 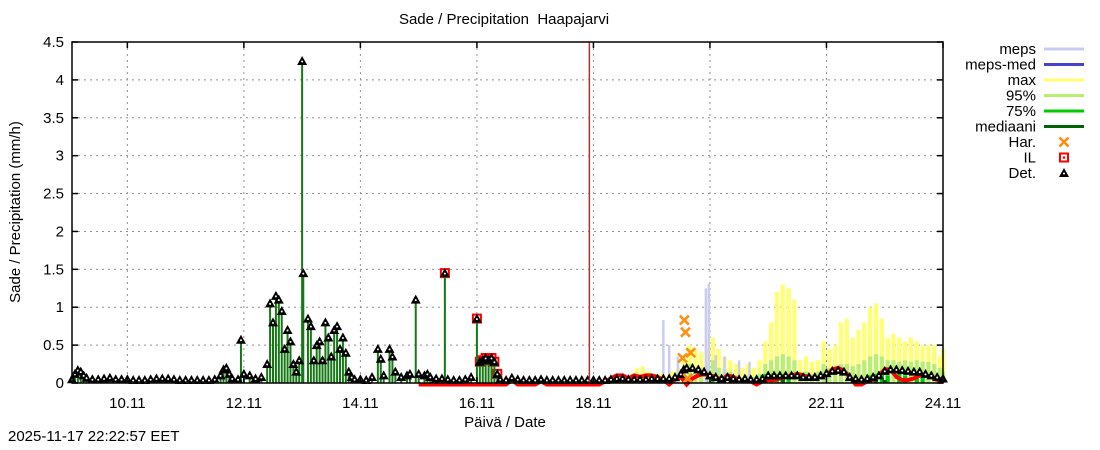 I want to click on legend-entry-il: IL, so click(x=1046, y=158).